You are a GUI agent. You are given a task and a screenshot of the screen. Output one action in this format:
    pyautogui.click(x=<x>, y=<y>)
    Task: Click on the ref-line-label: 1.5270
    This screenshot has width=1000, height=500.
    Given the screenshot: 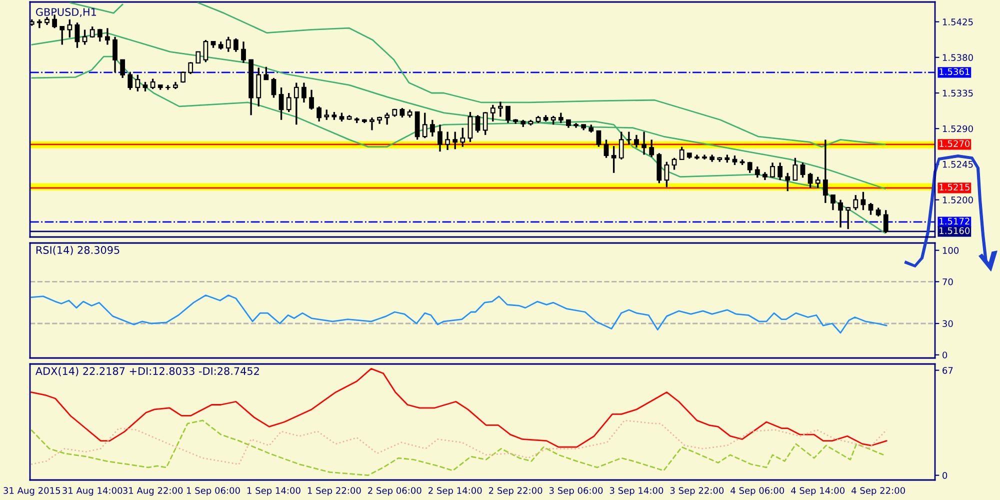 What is the action you would take?
    pyautogui.click(x=955, y=144)
    